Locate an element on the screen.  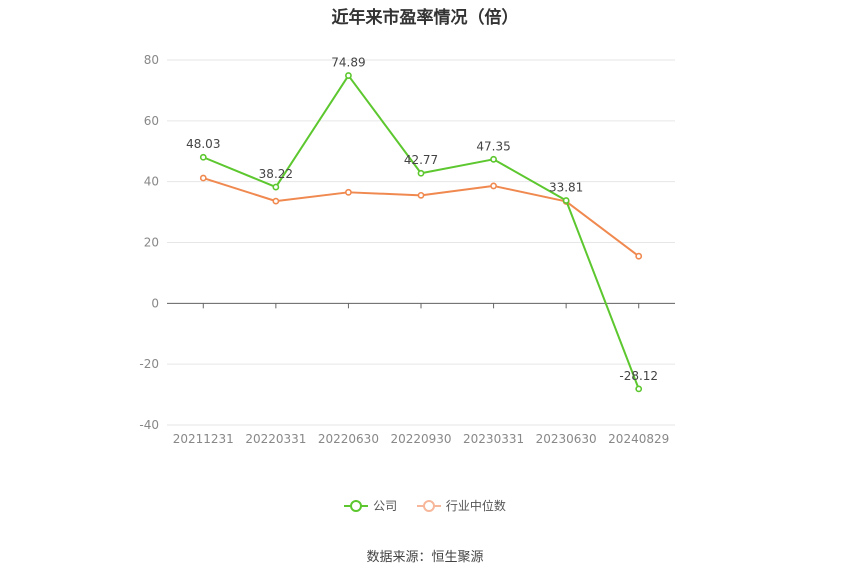
legend-marker-industry-median is located at coordinates (428, 506).